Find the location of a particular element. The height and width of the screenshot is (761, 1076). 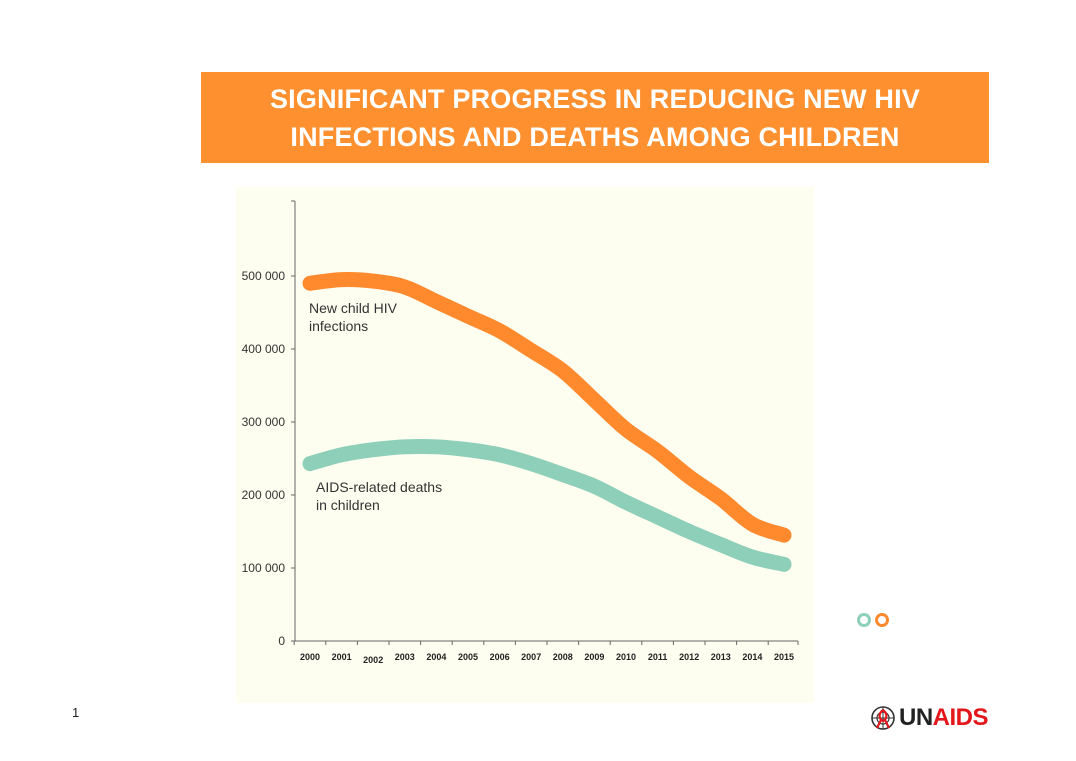

legend-dot-infections is located at coordinates (882, 620).